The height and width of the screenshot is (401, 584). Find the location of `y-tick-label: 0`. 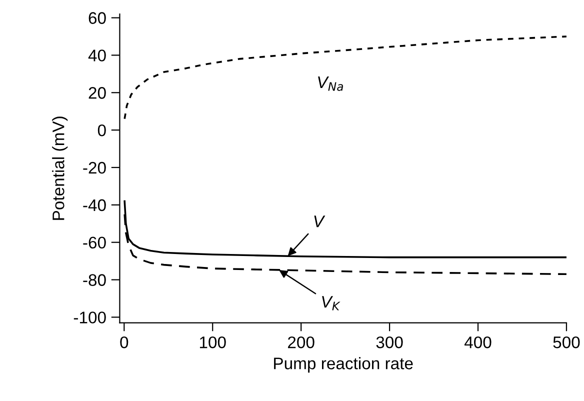

y-tick-label: 0 is located at coordinates (102, 130).